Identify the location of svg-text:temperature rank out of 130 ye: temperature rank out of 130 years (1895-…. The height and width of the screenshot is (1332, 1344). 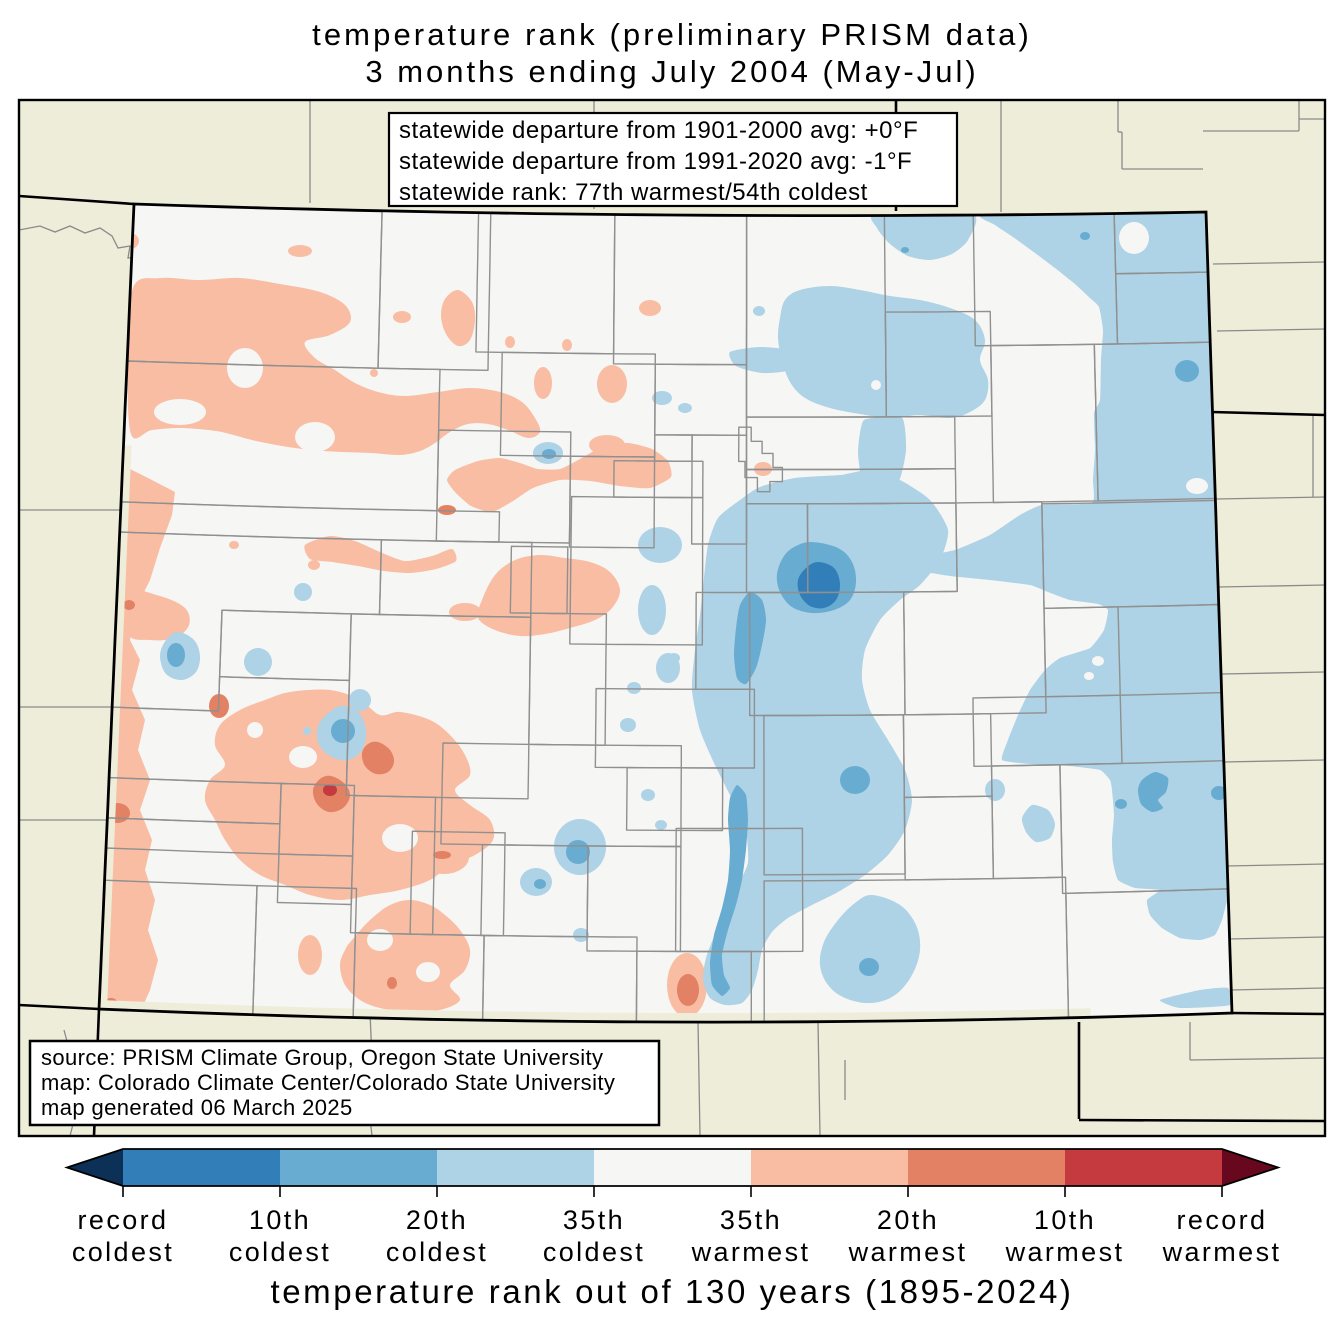
(671, 1291).